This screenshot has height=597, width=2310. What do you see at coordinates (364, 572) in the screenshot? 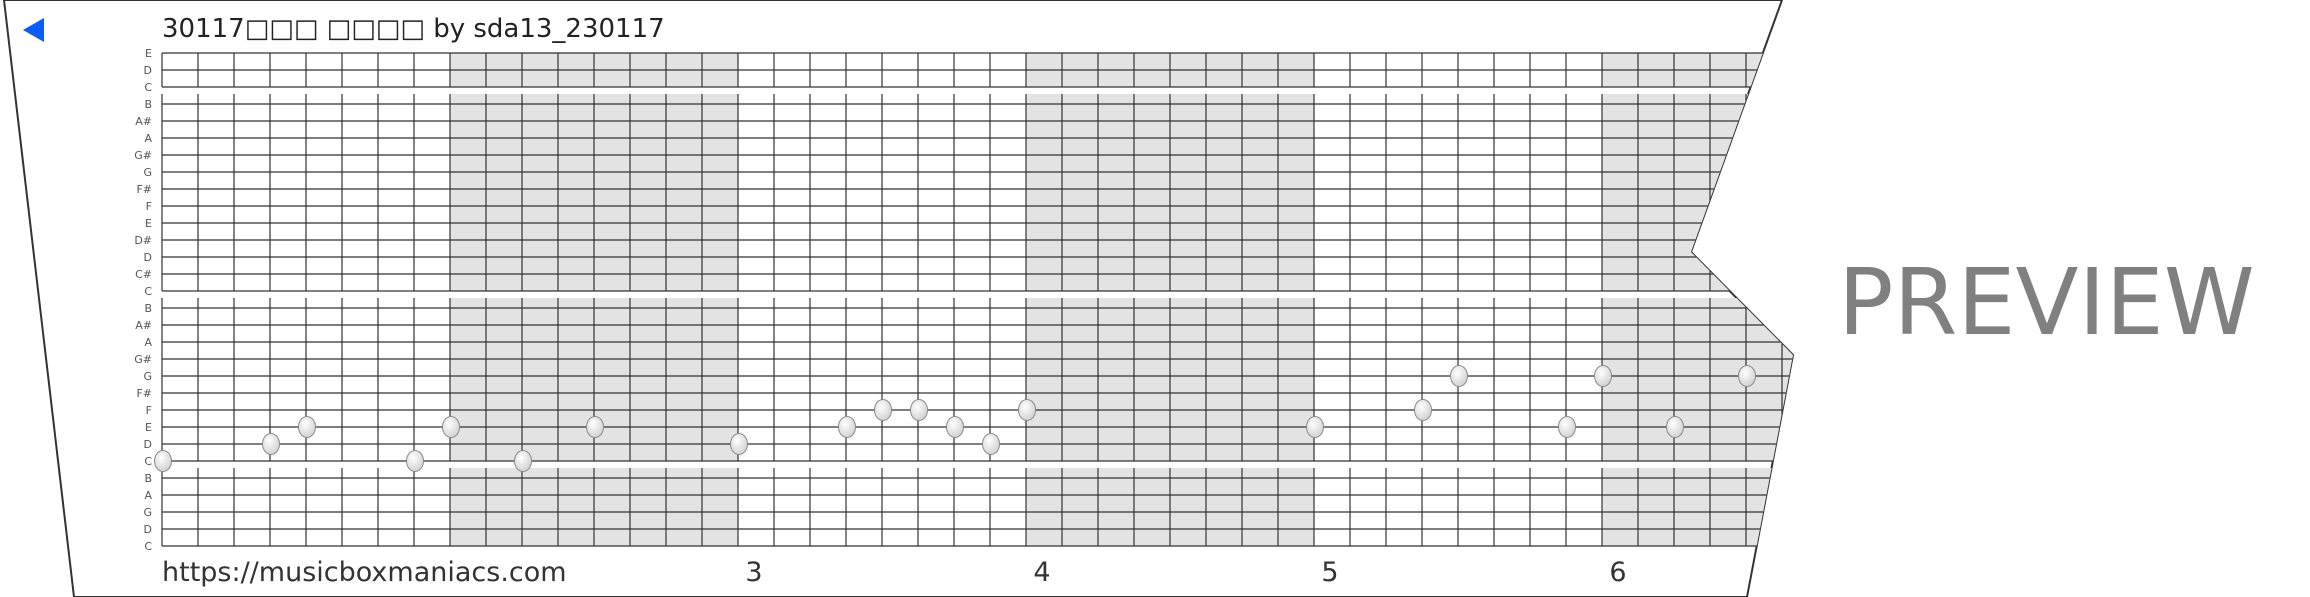
I see `site-url: https://musicboxmaniacs.com` at bounding box center [364, 572].